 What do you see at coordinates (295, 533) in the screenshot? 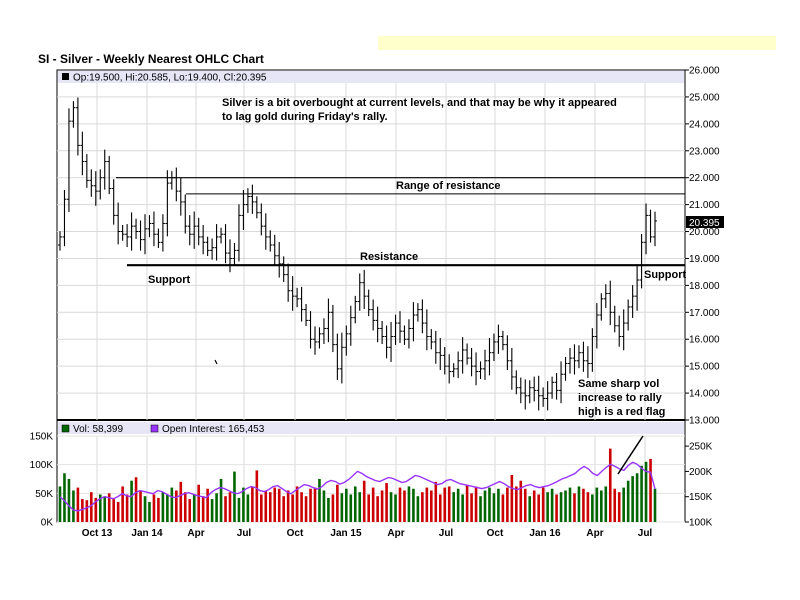
I see `x-tick-label: Oct` at bounding box center [295, 533].